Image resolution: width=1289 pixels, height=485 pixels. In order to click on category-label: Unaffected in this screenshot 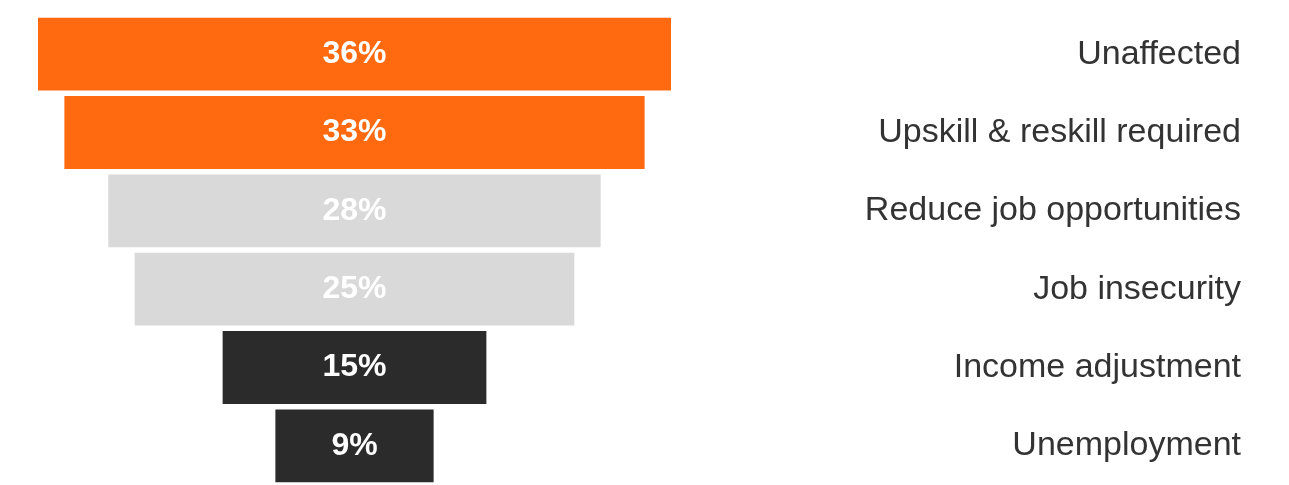, I will do `click(1159, 51)`.